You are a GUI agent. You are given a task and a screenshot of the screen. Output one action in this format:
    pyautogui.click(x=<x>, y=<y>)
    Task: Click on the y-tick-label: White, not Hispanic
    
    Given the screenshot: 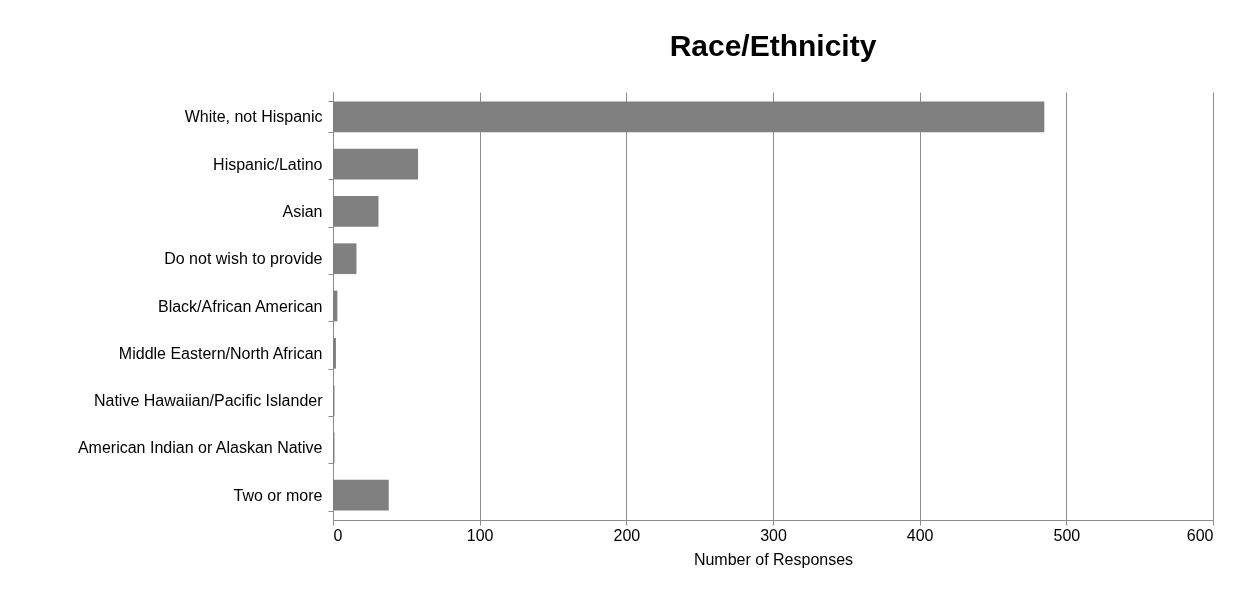 What is the action you would take?
    pyautogui.click(x=253, y=117)
    